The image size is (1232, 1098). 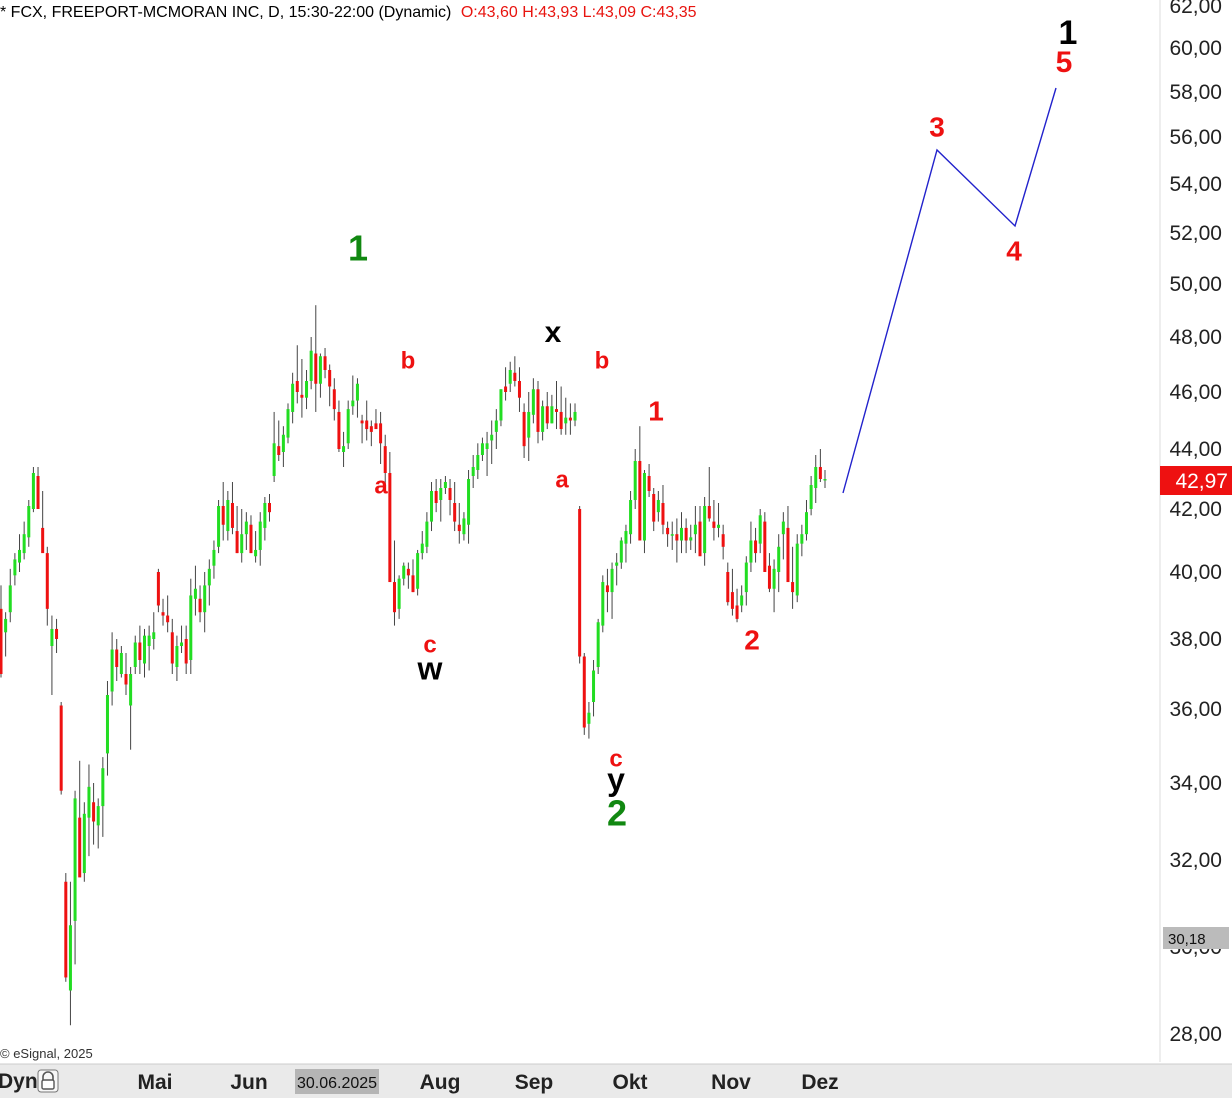 I want to click on wave-label: c, so click(x=615, y=758).